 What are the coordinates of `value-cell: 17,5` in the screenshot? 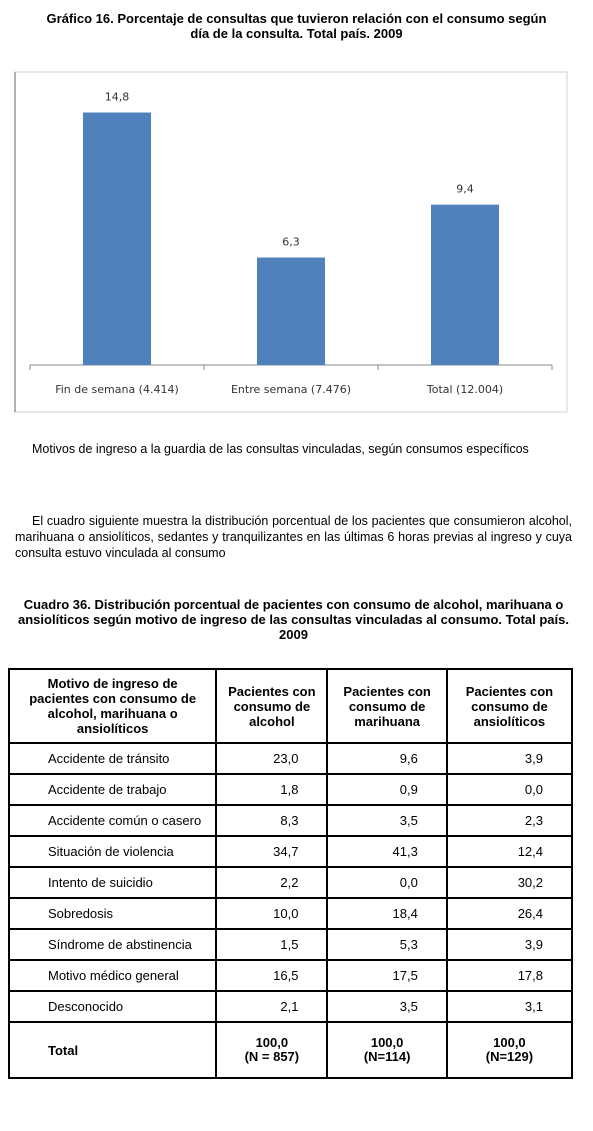 It's located at (387, 975).